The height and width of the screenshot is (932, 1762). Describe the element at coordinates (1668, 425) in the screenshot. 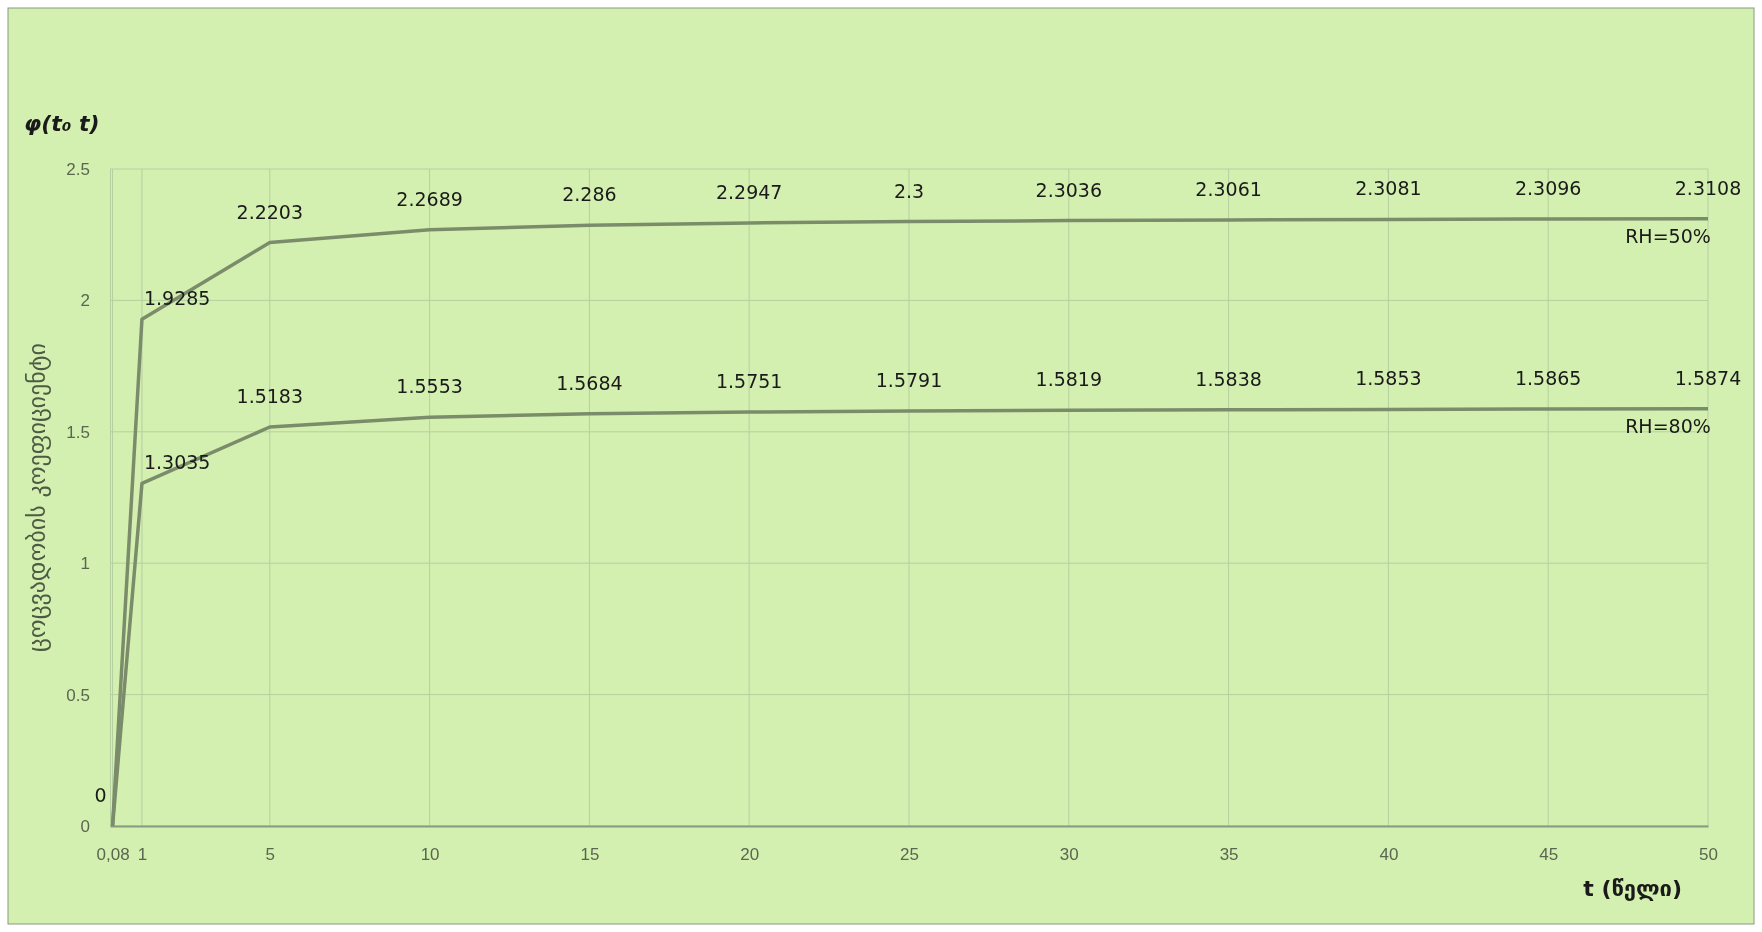

I see `series-label: RH=80%` at that location.